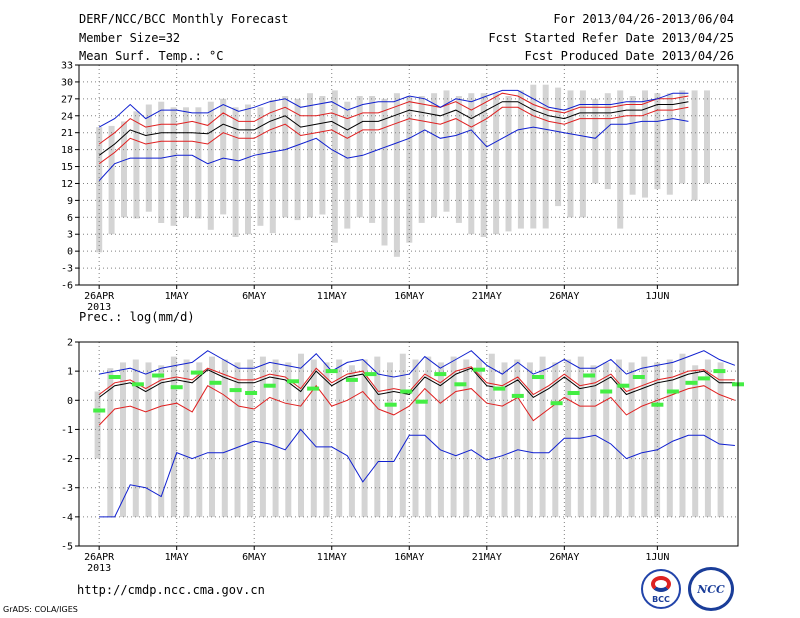  I want to click on temperature-x-tick-label: 6MAY, so click(254, 296).